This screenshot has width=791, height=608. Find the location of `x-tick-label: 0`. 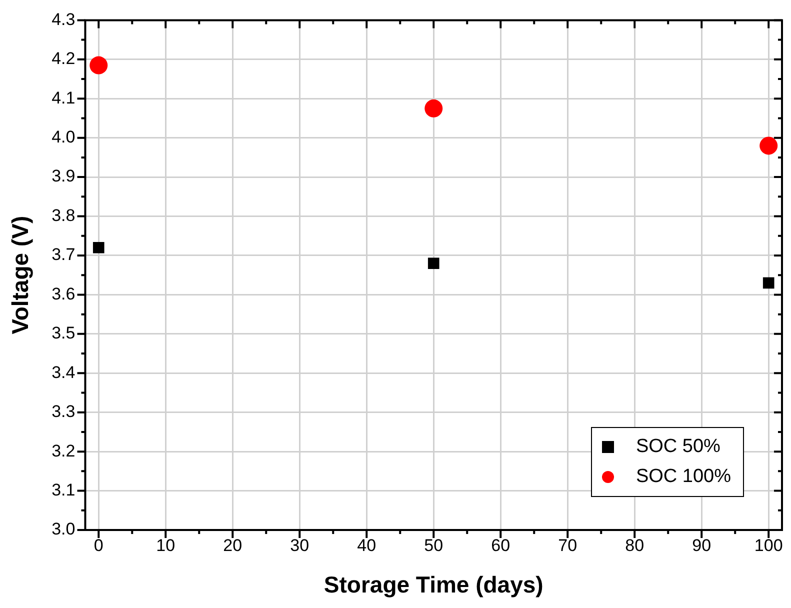

x-tick-label: 0 is located at coordinates (99, 545).